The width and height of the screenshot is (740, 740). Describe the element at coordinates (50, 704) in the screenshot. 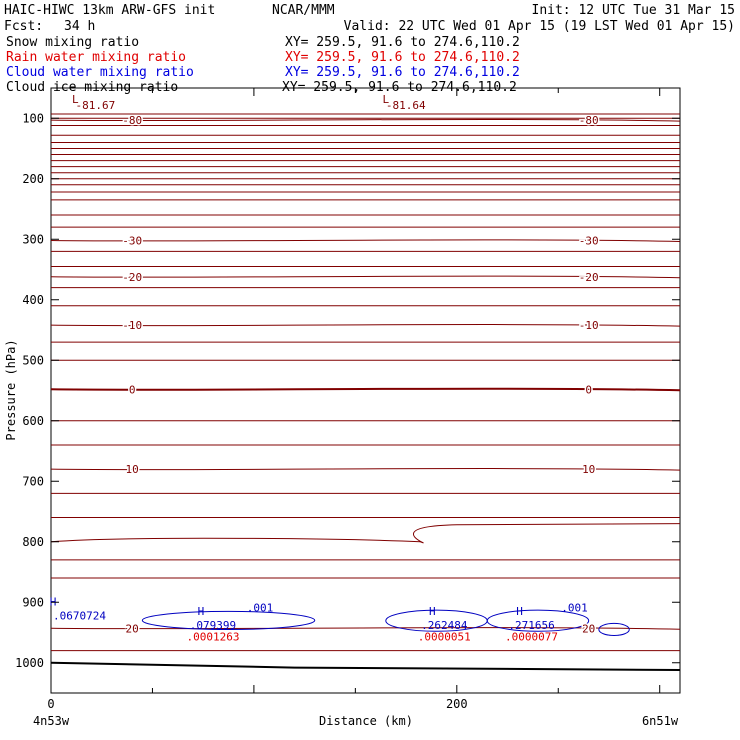

I see `x-tick-label: 0` at that location.